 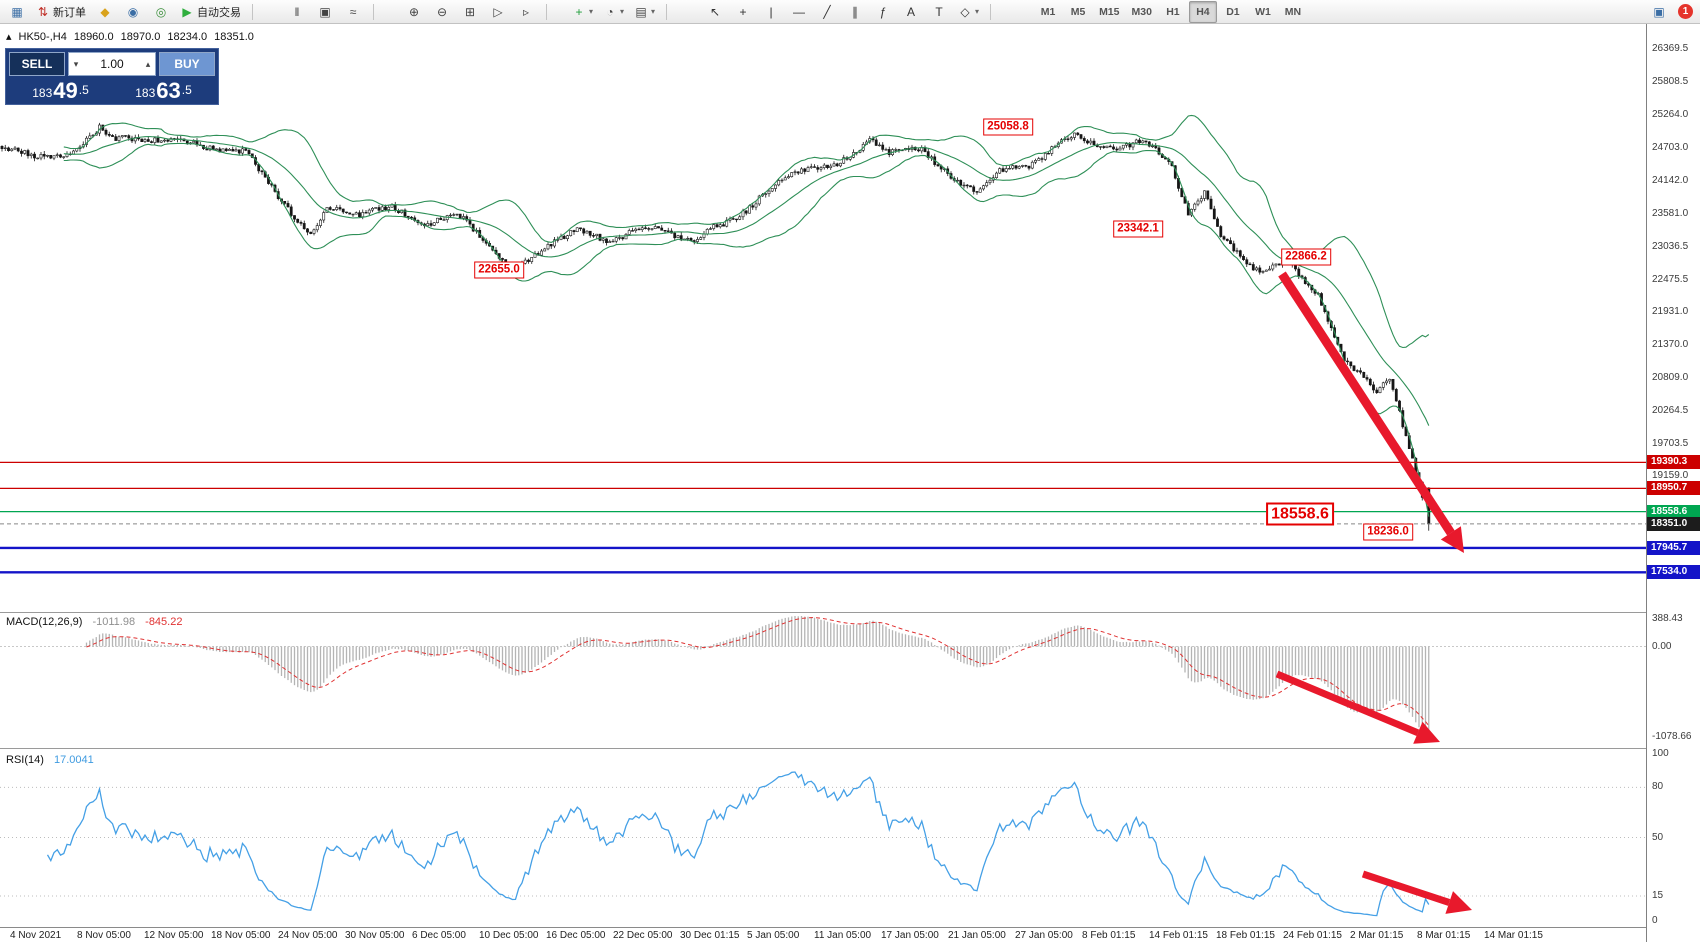 What do you see at coordinates (61, 12) in the screenshot?
I see `new-order-button: ⇅ 新订单` at bounding box center [61, 12].